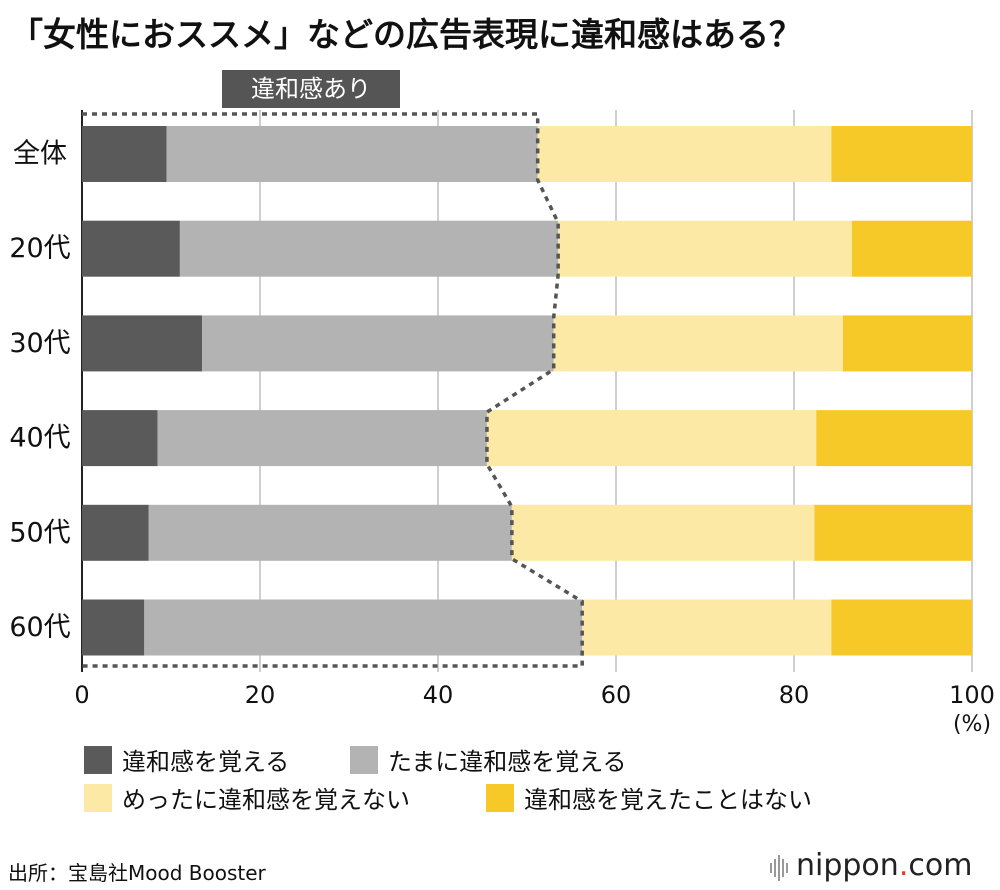 This screenshot has height=890, width=1000. I want to click on x-unit-label: (%), so click(972, 724).